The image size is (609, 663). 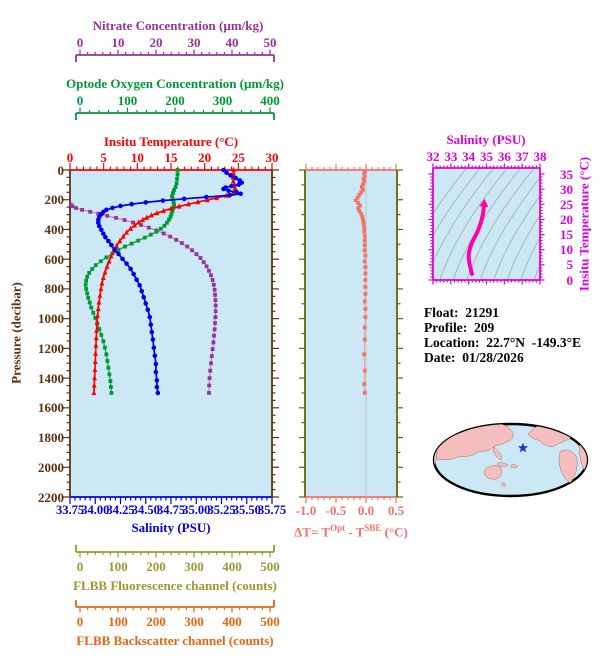 What do you see at coordinates (474, 357) in the screenshot?
I see `date-line: Date: 01/28/2026` at bounding box center [474, 357].